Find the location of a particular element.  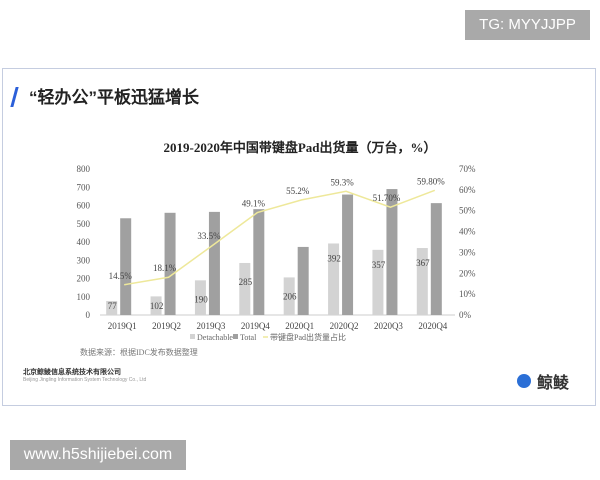

x-tick-label: 2020Q4 is located at coordinates (432, 326).